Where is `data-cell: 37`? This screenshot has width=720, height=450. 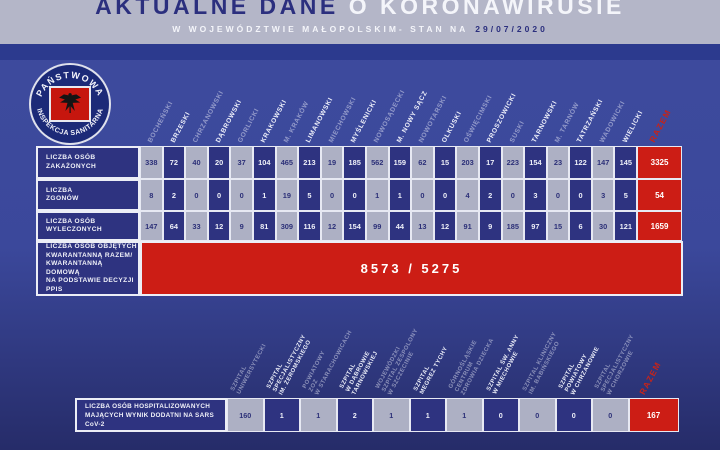 data-cell: 37 is located at coordinates (241, 162).